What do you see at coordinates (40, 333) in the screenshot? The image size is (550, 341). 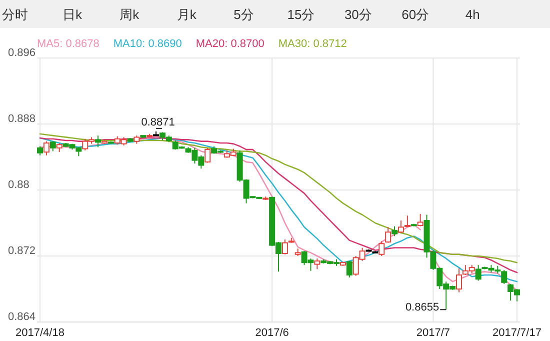 I see `x-tick-label: 2017/4/18` at bounding box center [40, 333].